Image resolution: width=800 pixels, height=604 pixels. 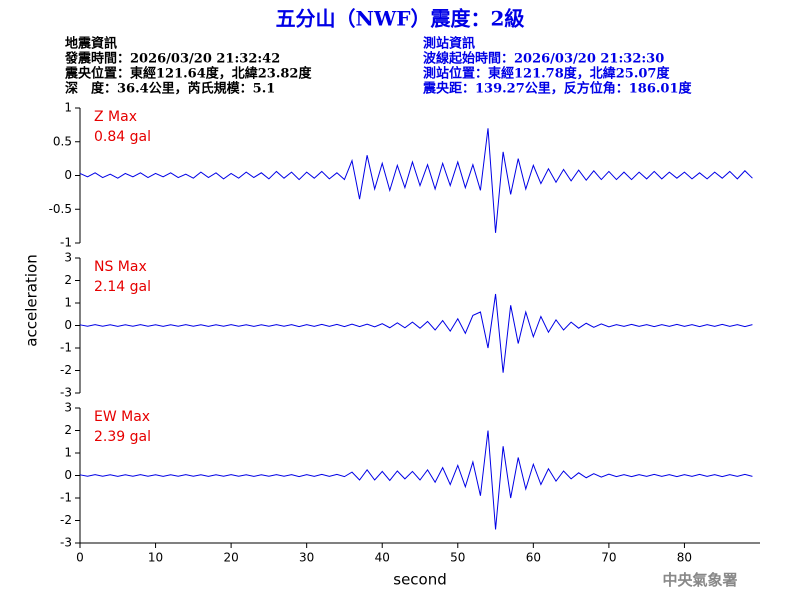 What do you see at coordinates (684, 558) in the screenshot?
I see `x-tick-label: 80` at bounding box center [684, 558].